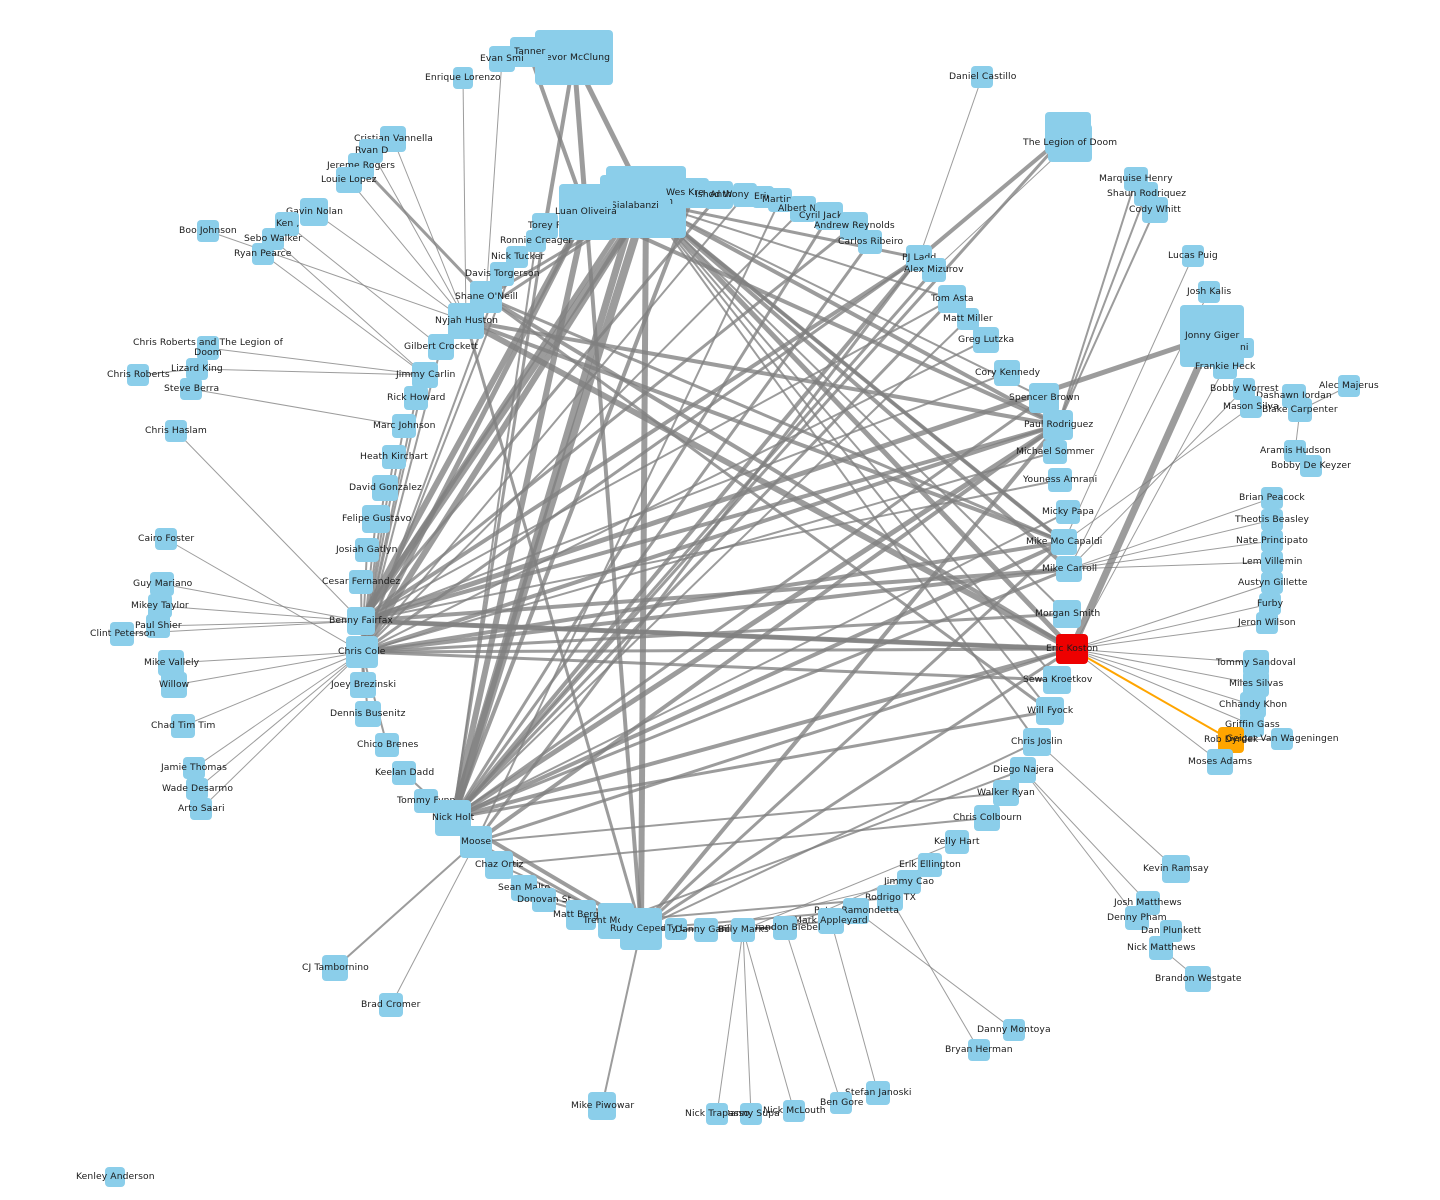 The height and width of the screenshot is (1200, 1440). Describe the element at coordinates (1060, 480) in the screenshot. I see `graph-node-youness-amrani` at that location.